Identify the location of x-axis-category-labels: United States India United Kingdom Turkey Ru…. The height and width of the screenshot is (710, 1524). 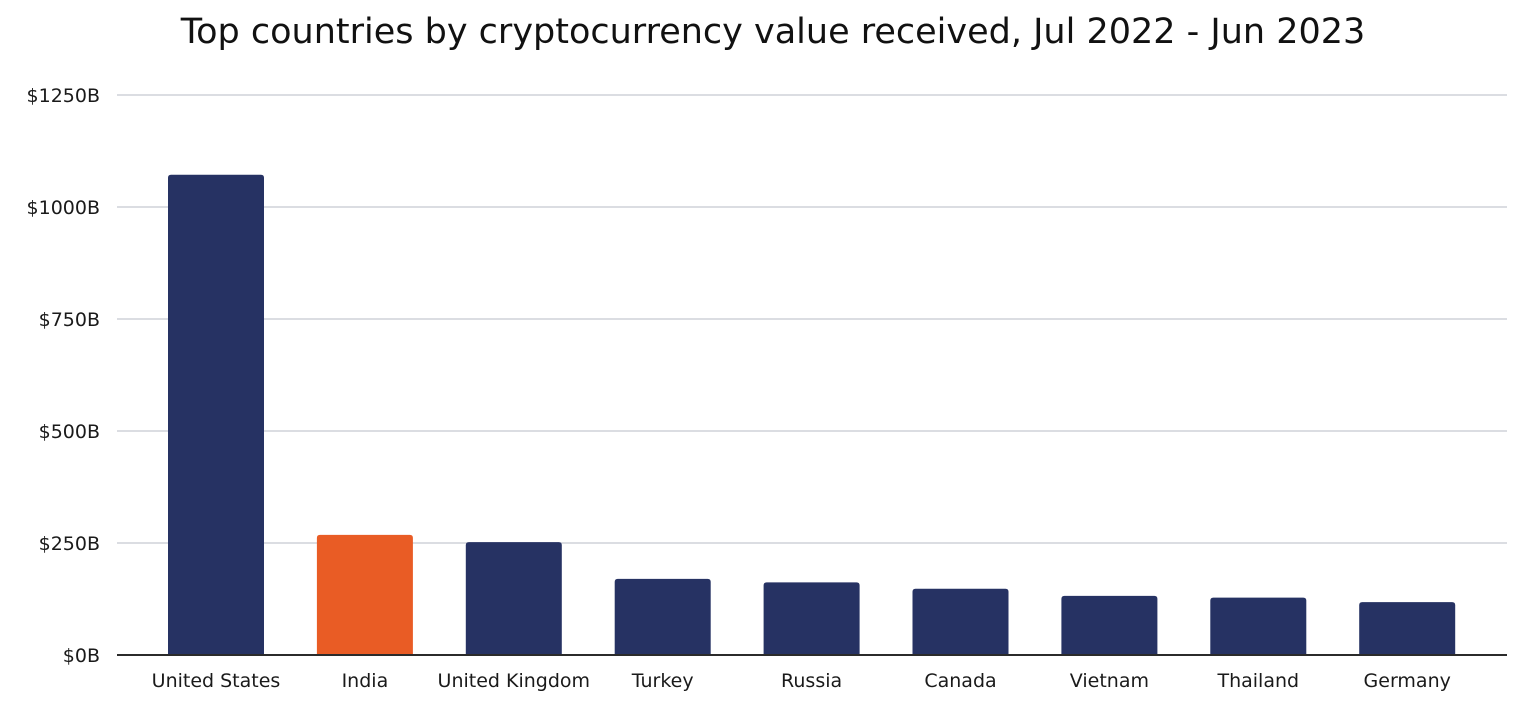
(801, 681).